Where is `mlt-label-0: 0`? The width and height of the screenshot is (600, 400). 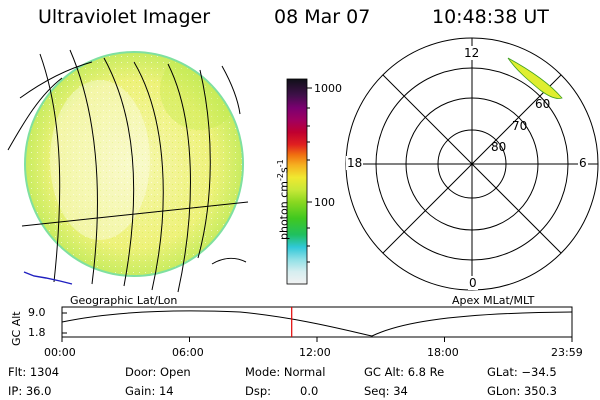
mlt-label-0: 0 is located at coordinates (473, 283).